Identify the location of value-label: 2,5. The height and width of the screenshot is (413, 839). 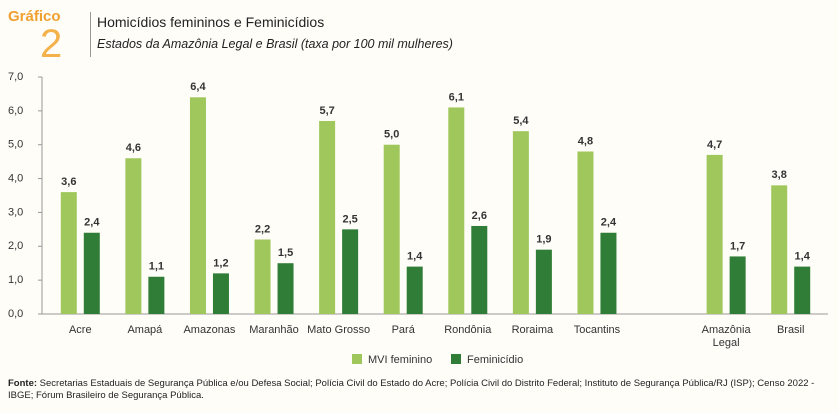
(349, 219).